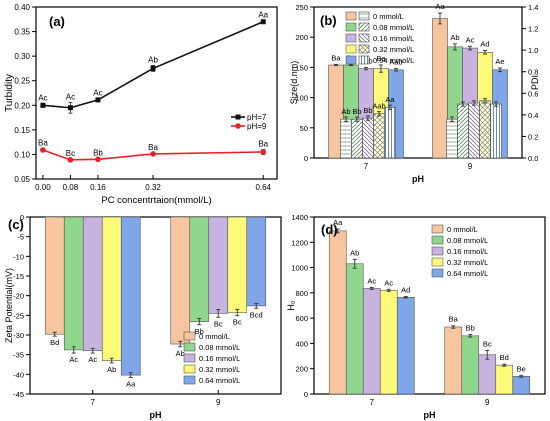 Image resolution: width=550 pixels, height=421 pixels. What do you see at coordinates (22, 7) in the screenshot?
I see `y-tick-label: 0.40` at bounding box center [22, 7].